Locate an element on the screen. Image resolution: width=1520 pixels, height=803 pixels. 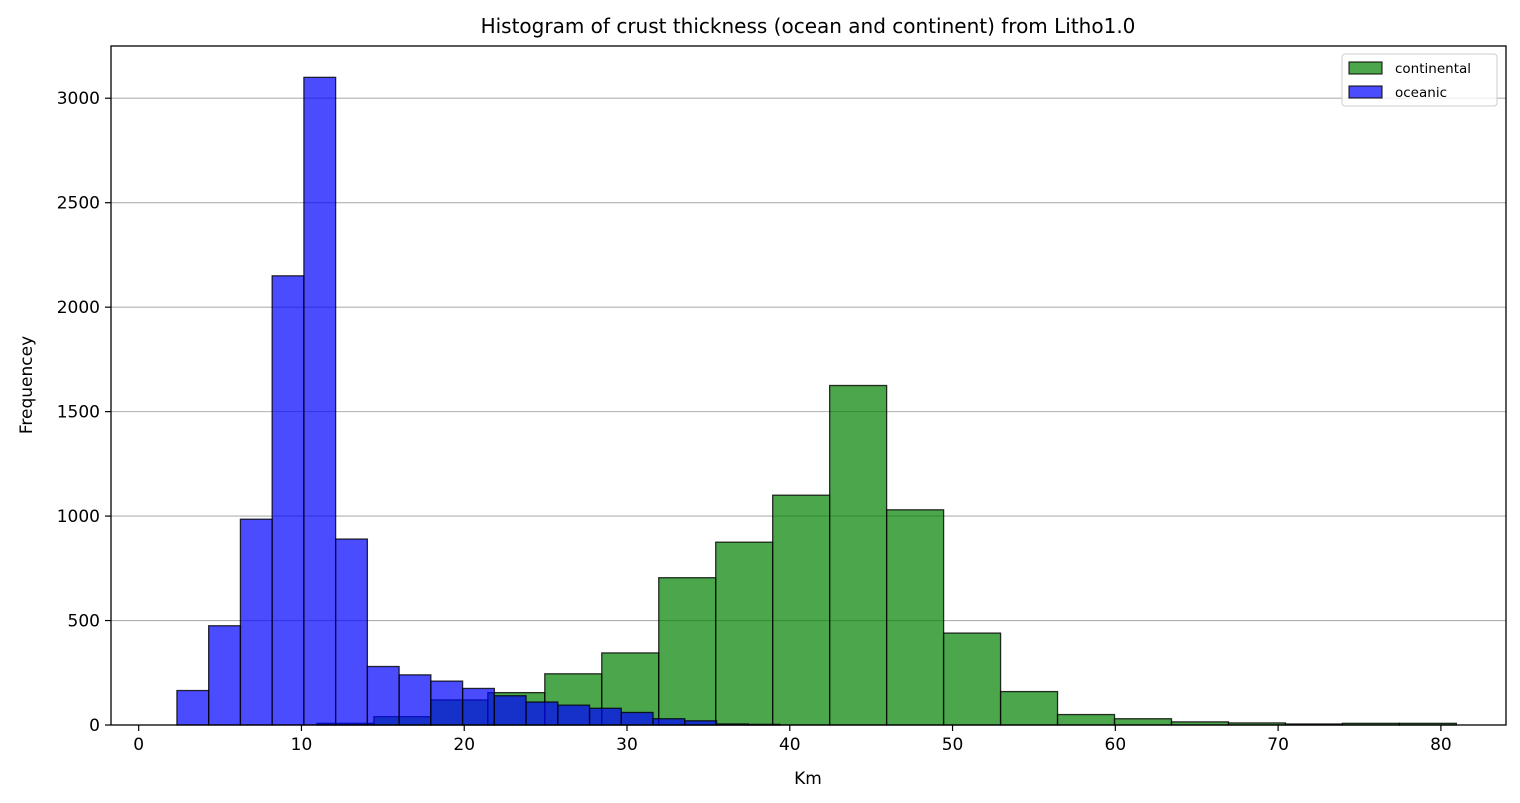
y-tick-label: 1000 is located at coordinates (78, 517).